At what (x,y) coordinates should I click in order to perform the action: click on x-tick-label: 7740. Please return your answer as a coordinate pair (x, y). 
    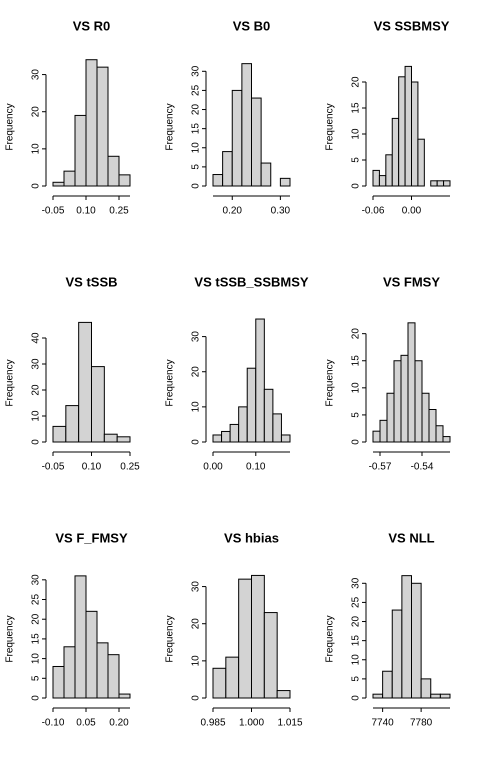
    Looking at the image, I should click on (383, 723).